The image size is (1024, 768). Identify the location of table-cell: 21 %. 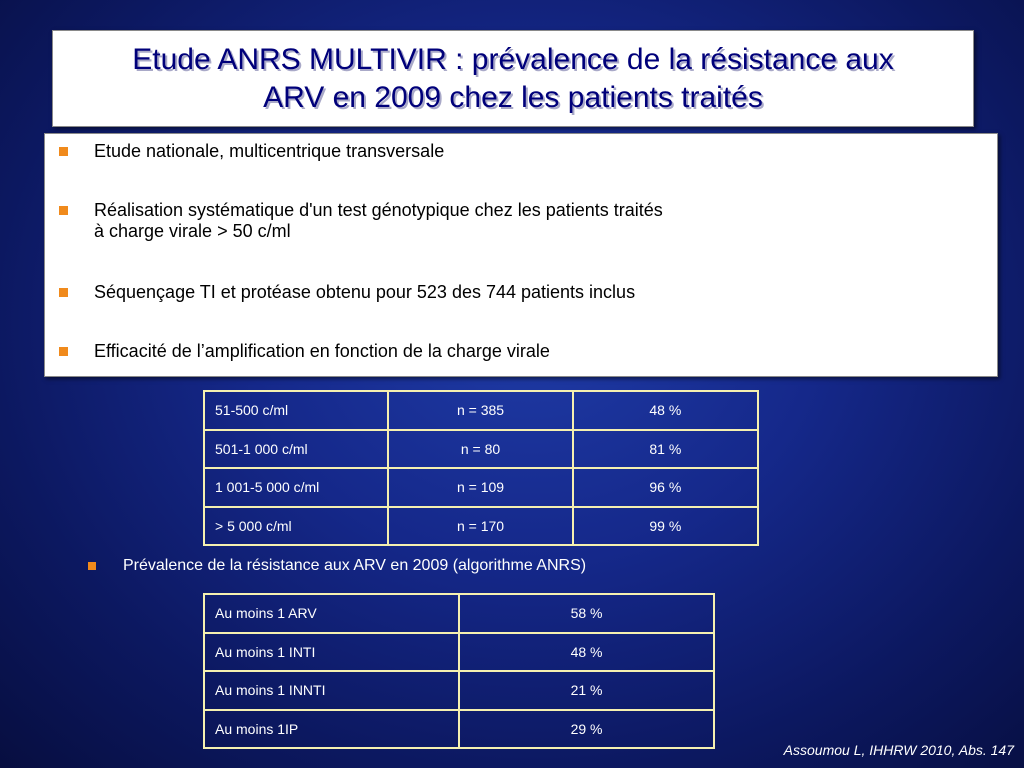
(586, 690).